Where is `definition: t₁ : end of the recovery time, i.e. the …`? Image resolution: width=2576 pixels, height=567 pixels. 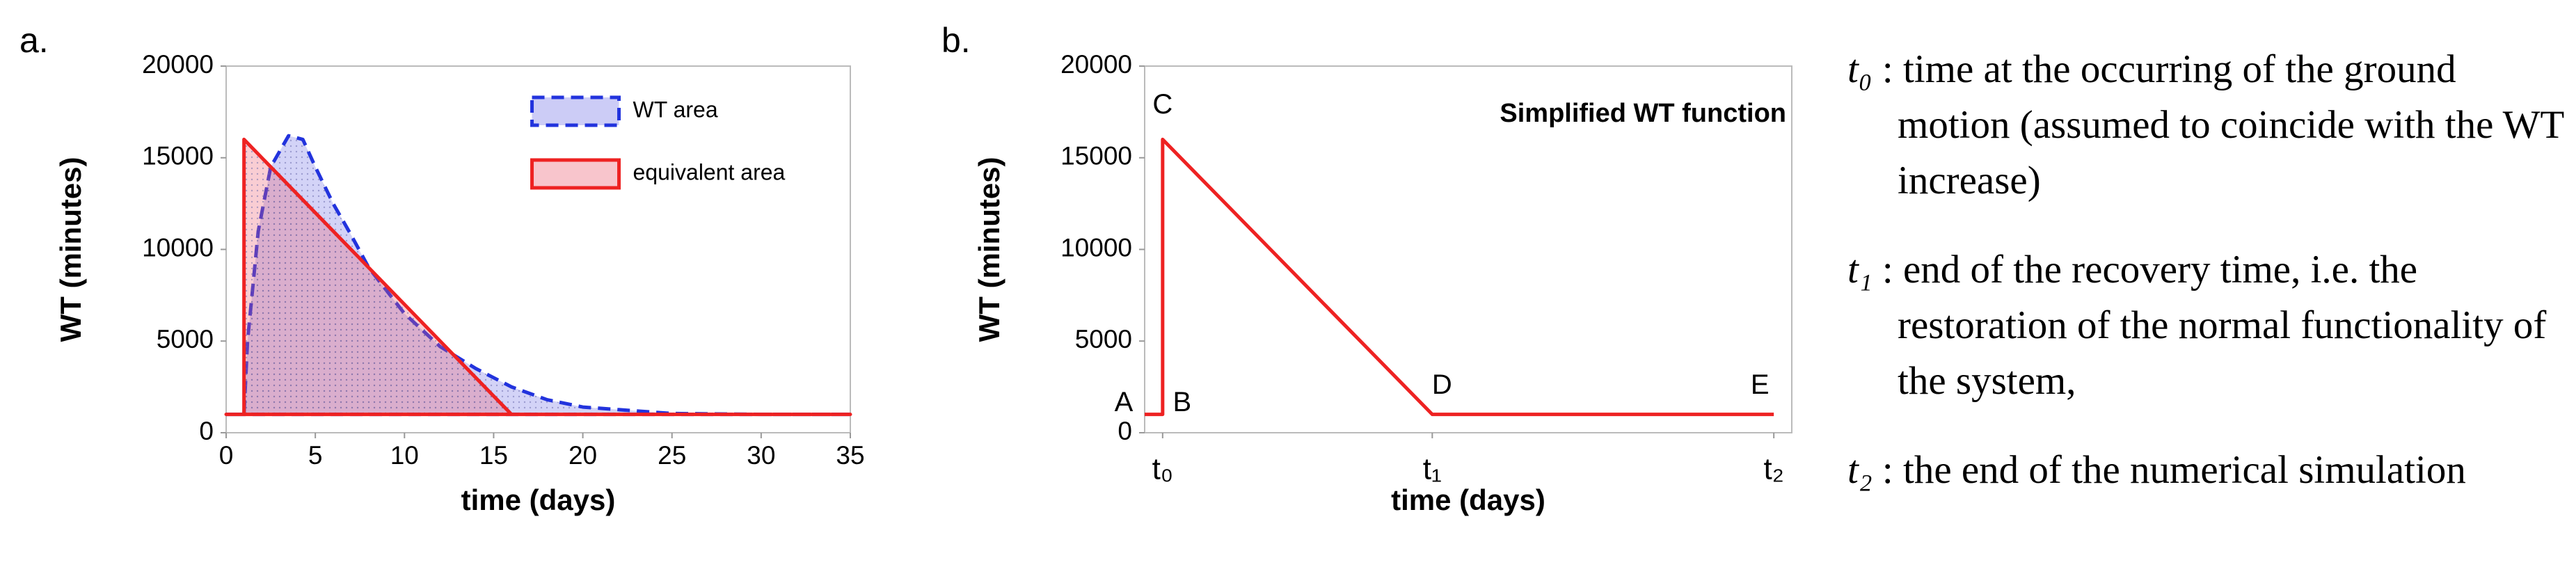 definition: t₁ : end of the recovery time, i.e. the … is located at coordinates (2209, 325).